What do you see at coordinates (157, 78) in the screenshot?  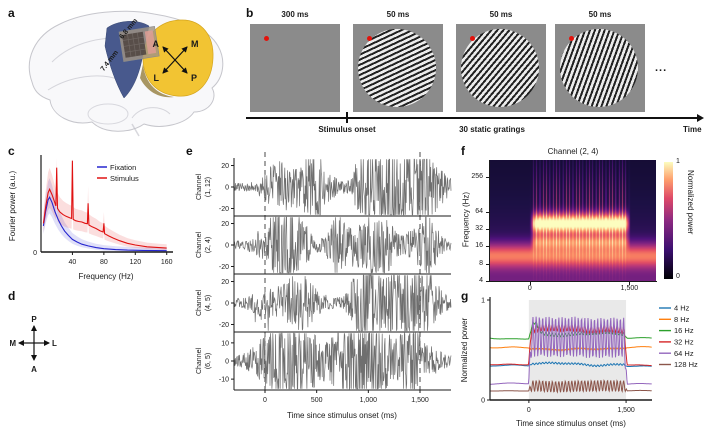 I see `compass-lateral-label: L` at bounding box center [157, 78].